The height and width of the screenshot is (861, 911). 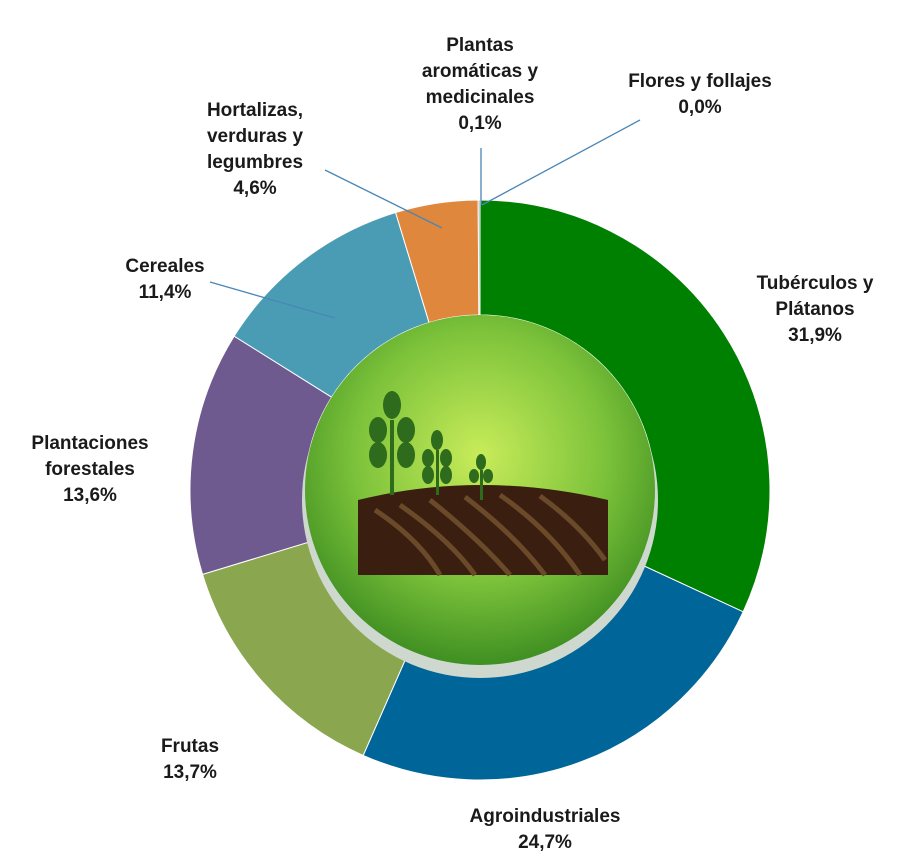 I want to click on value-label: 4,6%, so click(x=255, y=188).